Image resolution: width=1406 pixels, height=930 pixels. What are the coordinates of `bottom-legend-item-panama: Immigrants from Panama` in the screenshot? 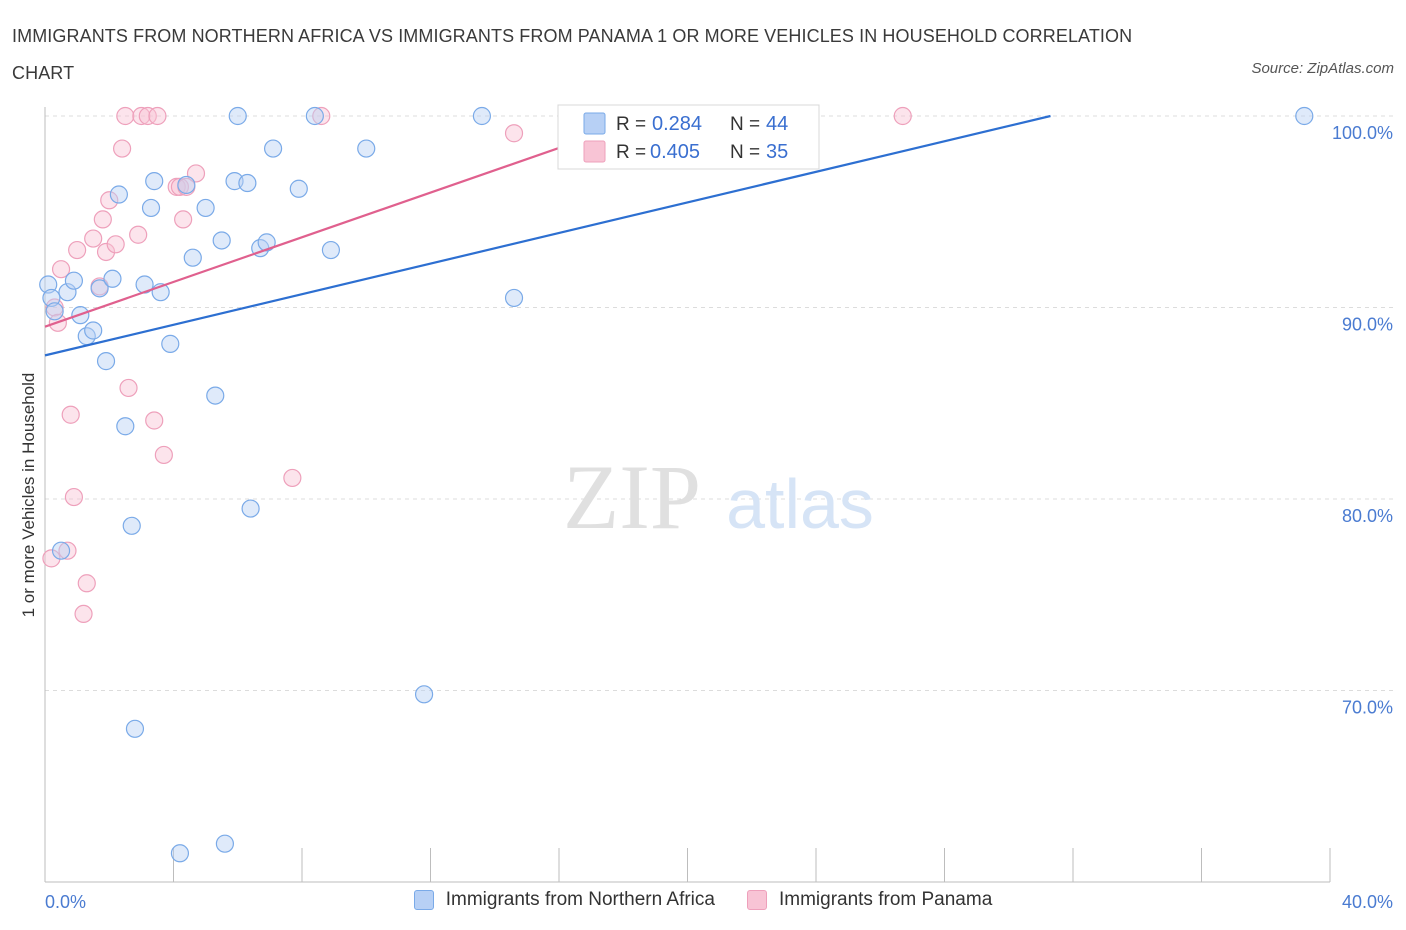 It's located at (869, 900).